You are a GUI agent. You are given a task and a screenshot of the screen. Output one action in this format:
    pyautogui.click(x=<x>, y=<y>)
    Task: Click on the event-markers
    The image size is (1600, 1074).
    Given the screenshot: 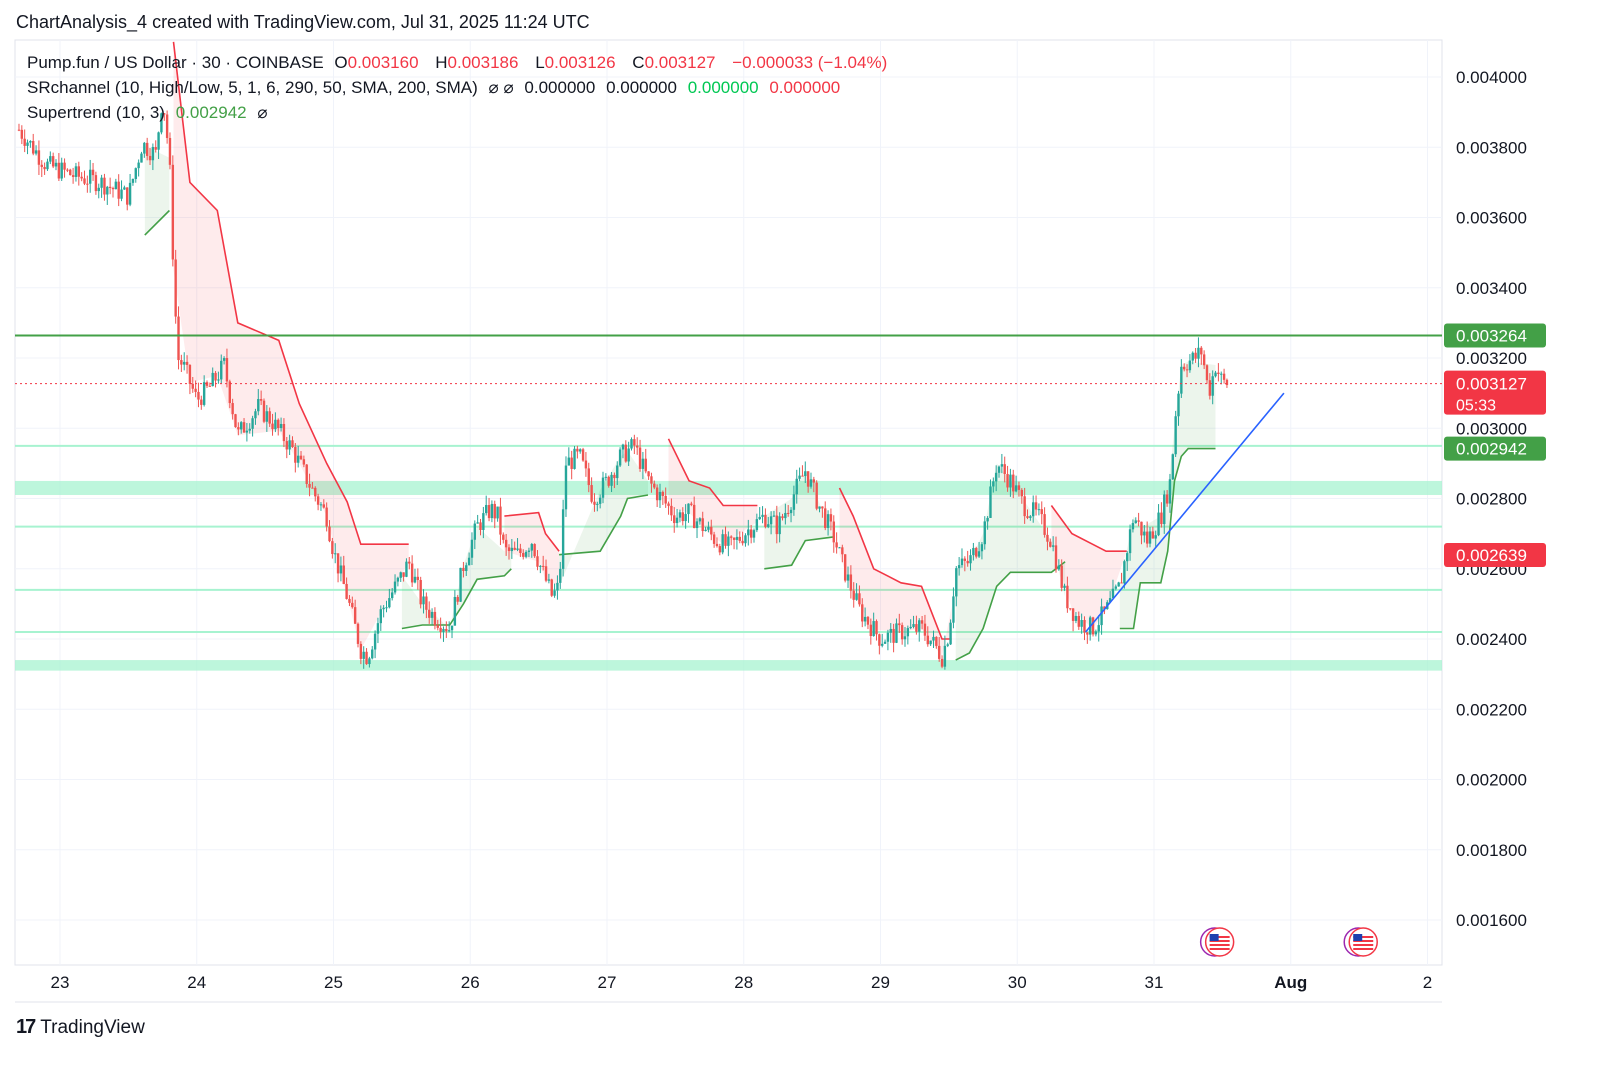 What is the action you would take?
    pyautogui.click(x=1288, y=942)
    